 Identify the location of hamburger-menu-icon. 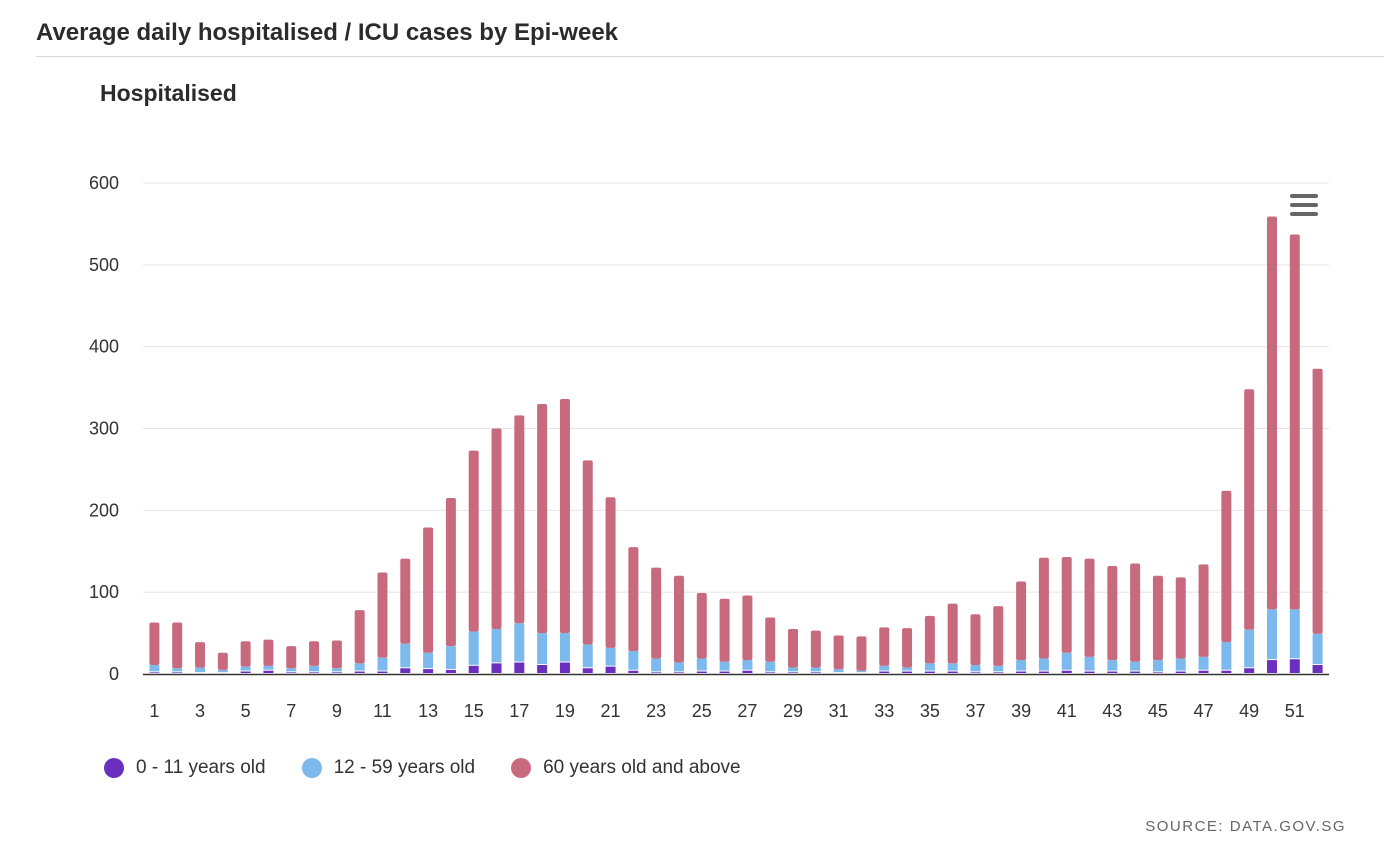
(1308, 208).